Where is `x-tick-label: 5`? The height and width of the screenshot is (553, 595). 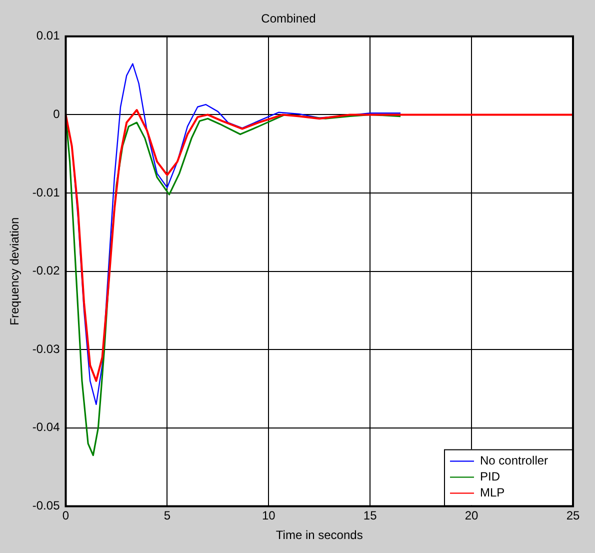 x-tick-label: 5 is located at coordinates (167, 515).